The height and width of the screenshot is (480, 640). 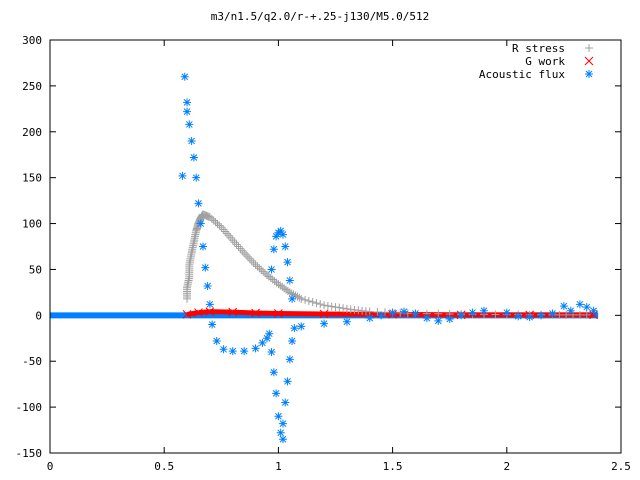 What do you see at coordinates (50, 466) in the screenshot?
I see `x-tick-label: 0` at bounding box center [50, 466].